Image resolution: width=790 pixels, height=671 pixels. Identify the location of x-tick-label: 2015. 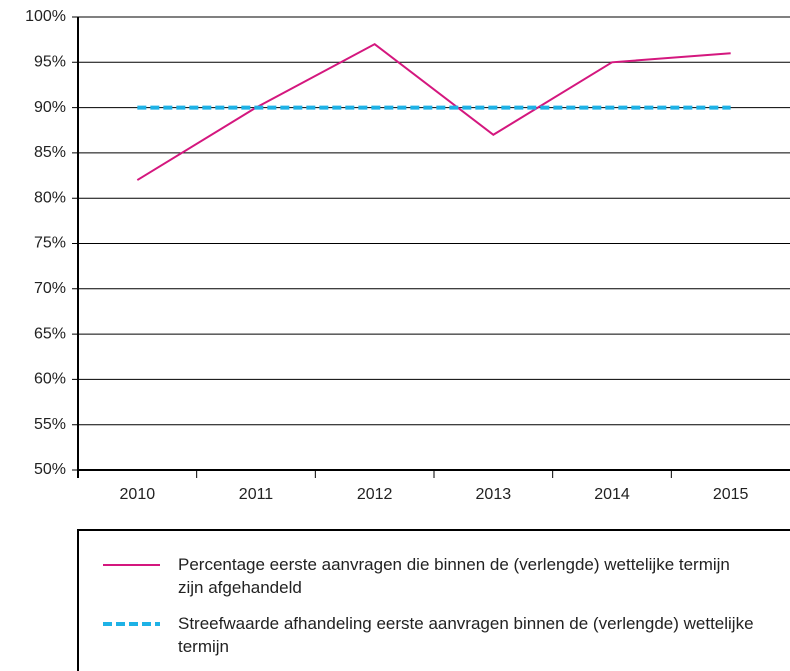
(731, 494).